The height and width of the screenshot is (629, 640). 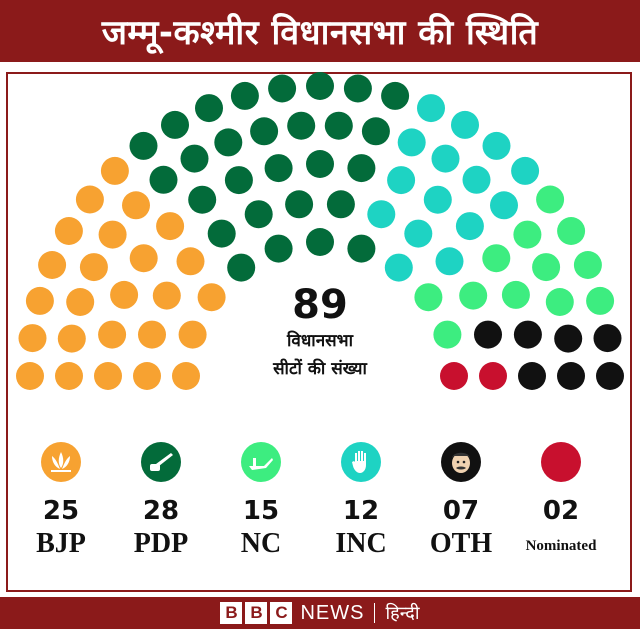 What do you see at coordinates (161, 543) in the screenshot?
I see `legend-name: PDP` at bounding box center [161, 543].